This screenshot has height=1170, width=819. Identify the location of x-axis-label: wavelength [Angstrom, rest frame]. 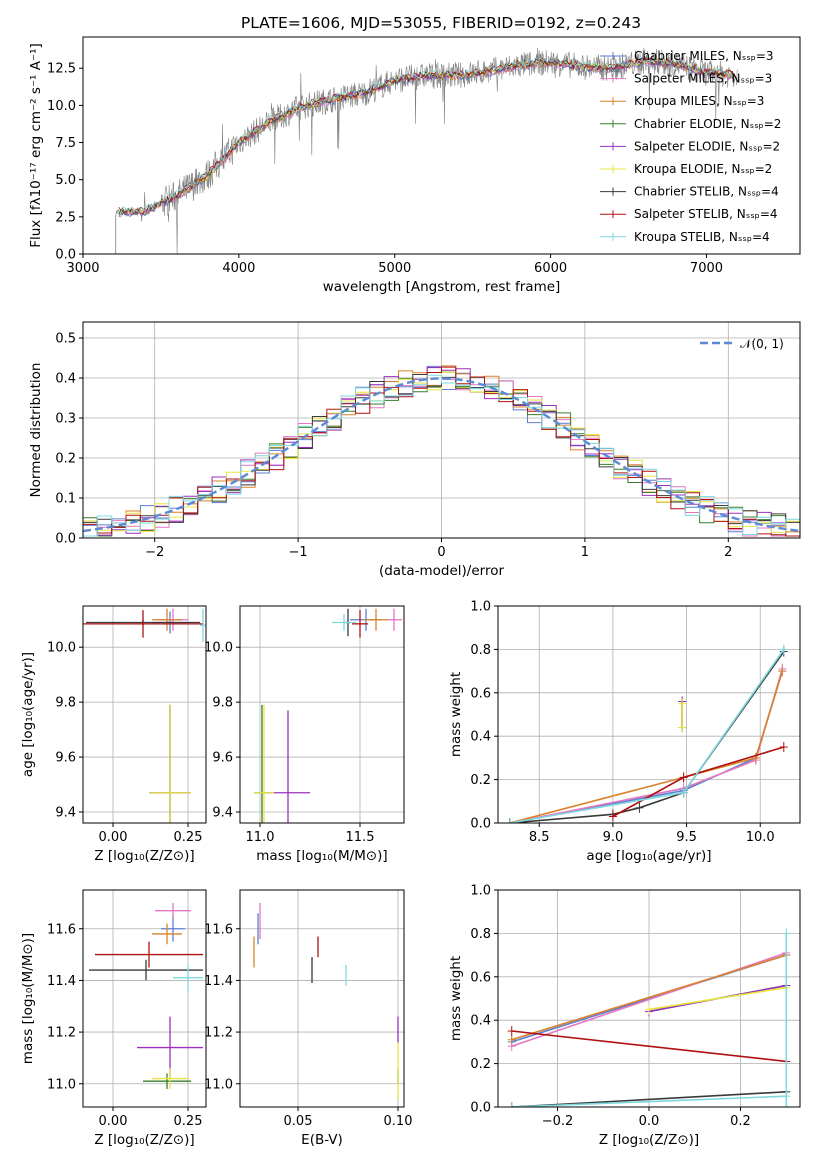
(442, 287).